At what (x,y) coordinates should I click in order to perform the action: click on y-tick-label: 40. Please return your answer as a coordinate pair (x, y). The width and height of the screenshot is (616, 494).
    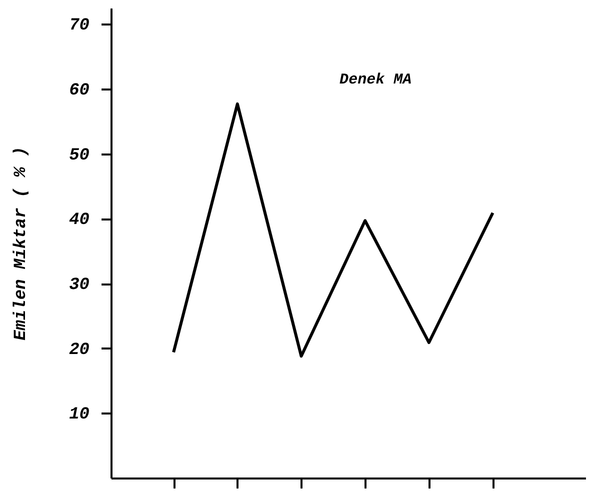
    Looking at the image, I should click on (79, 220).